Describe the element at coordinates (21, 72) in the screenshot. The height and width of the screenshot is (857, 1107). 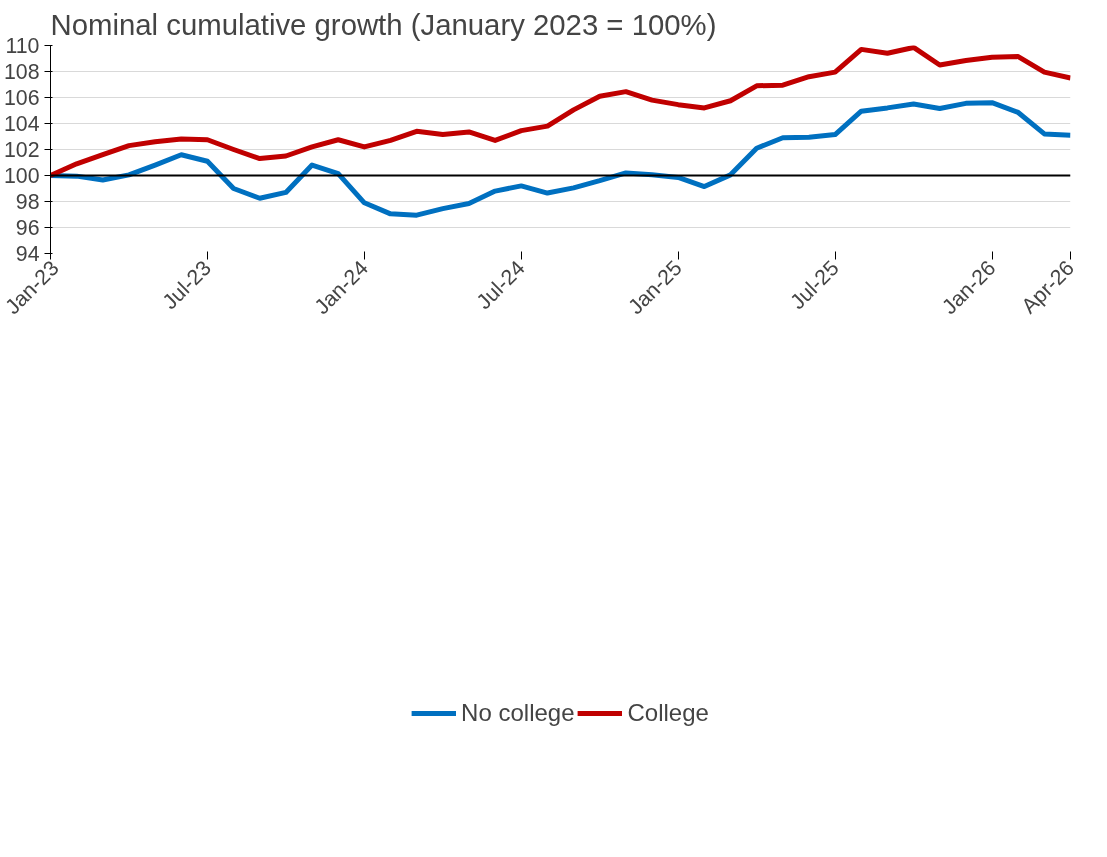
I see `y-tick-label: 108` at that location.